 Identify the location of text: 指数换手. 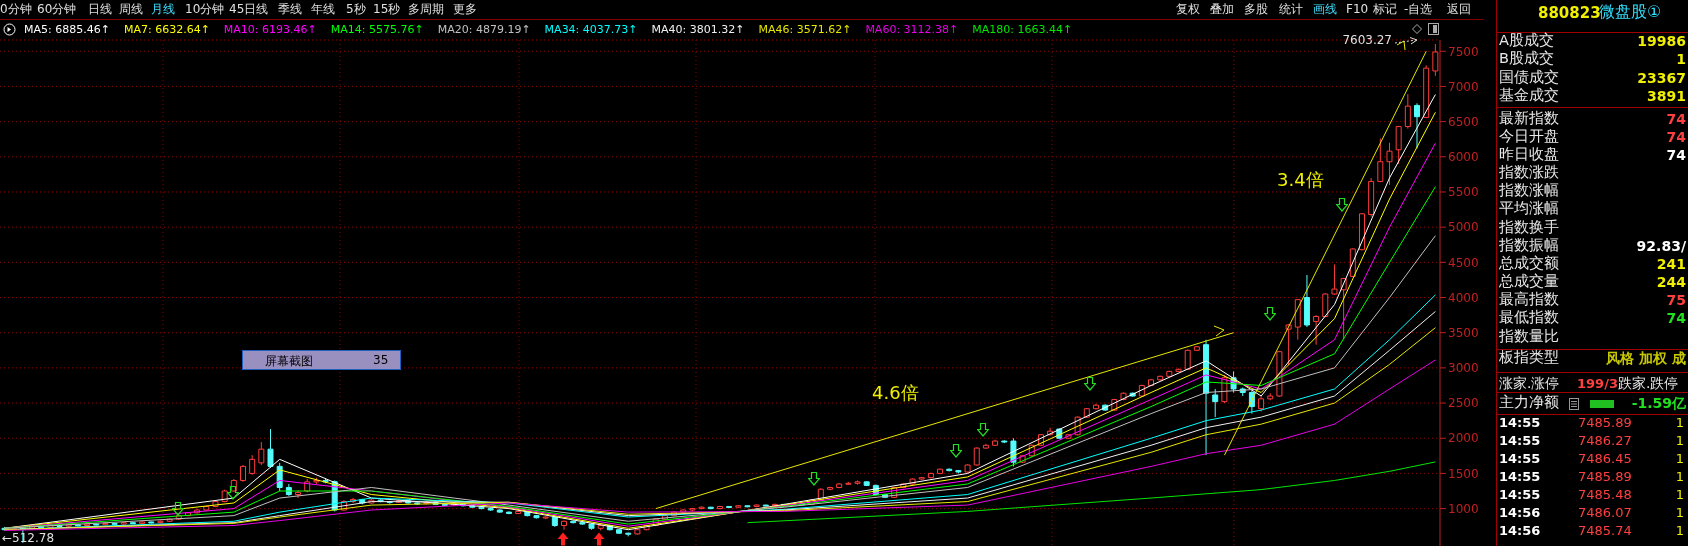
(1529, 227).